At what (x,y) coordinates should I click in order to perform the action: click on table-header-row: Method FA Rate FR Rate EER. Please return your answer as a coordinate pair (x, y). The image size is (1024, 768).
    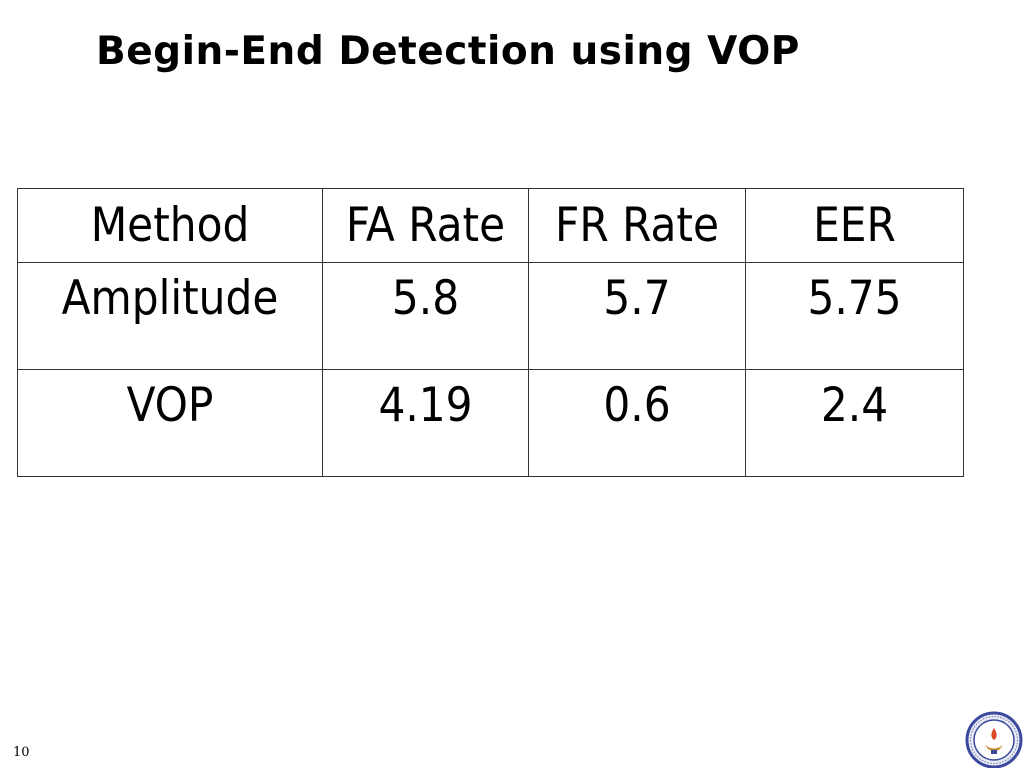
    Looking at the image, I should click on (490, 225).